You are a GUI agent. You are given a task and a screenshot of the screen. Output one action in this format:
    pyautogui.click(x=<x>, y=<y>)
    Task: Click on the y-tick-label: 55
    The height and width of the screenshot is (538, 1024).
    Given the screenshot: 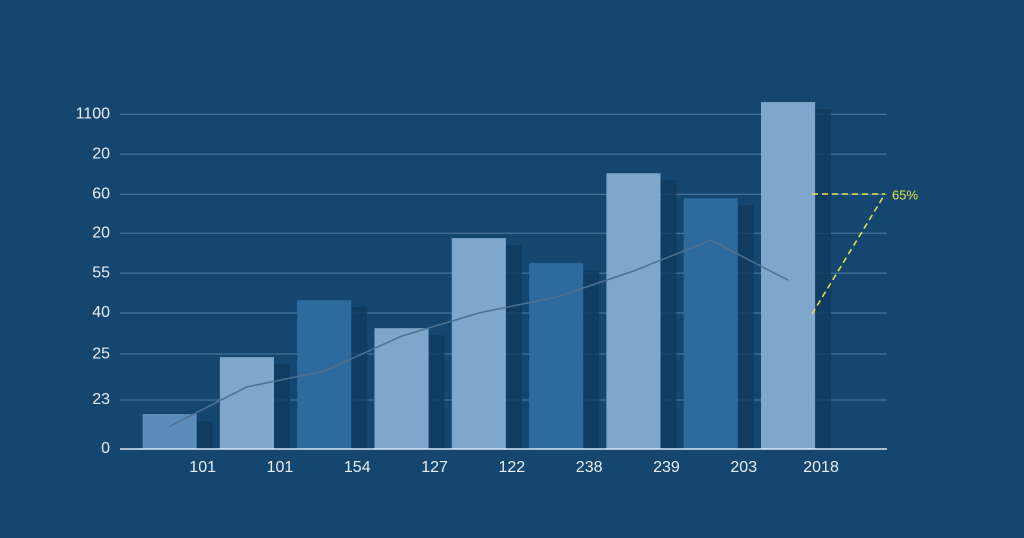 What is the action you would take?
    pyautogui.click(x=101, y=272)
    